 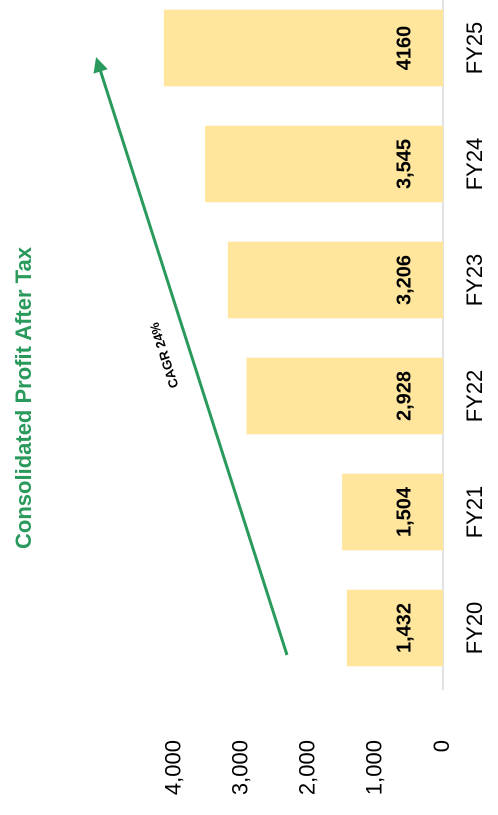 What do you see at coordinates (172, 767) in the screenshot?
I see `y-tick-label: 4,000` at bounding box center [172, 767].